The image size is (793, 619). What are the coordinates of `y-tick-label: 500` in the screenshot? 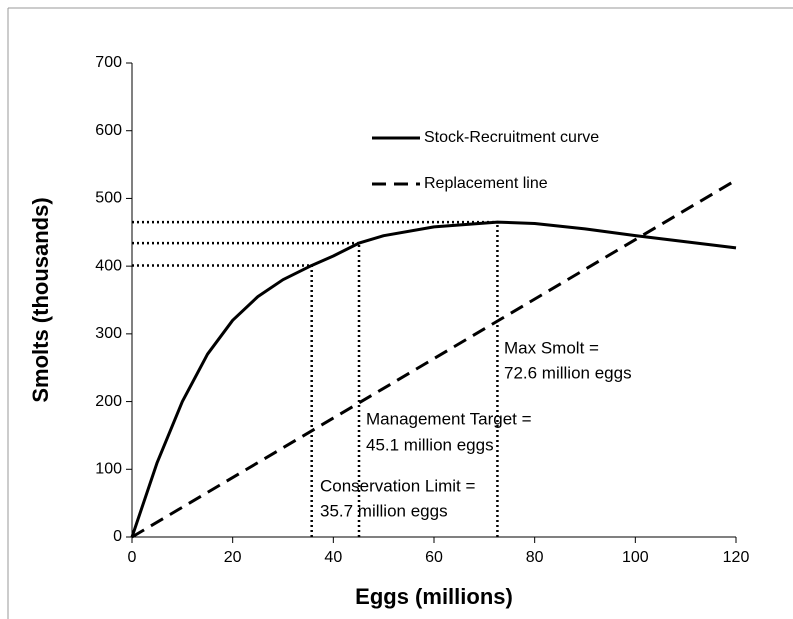 It's located at (108, 198).